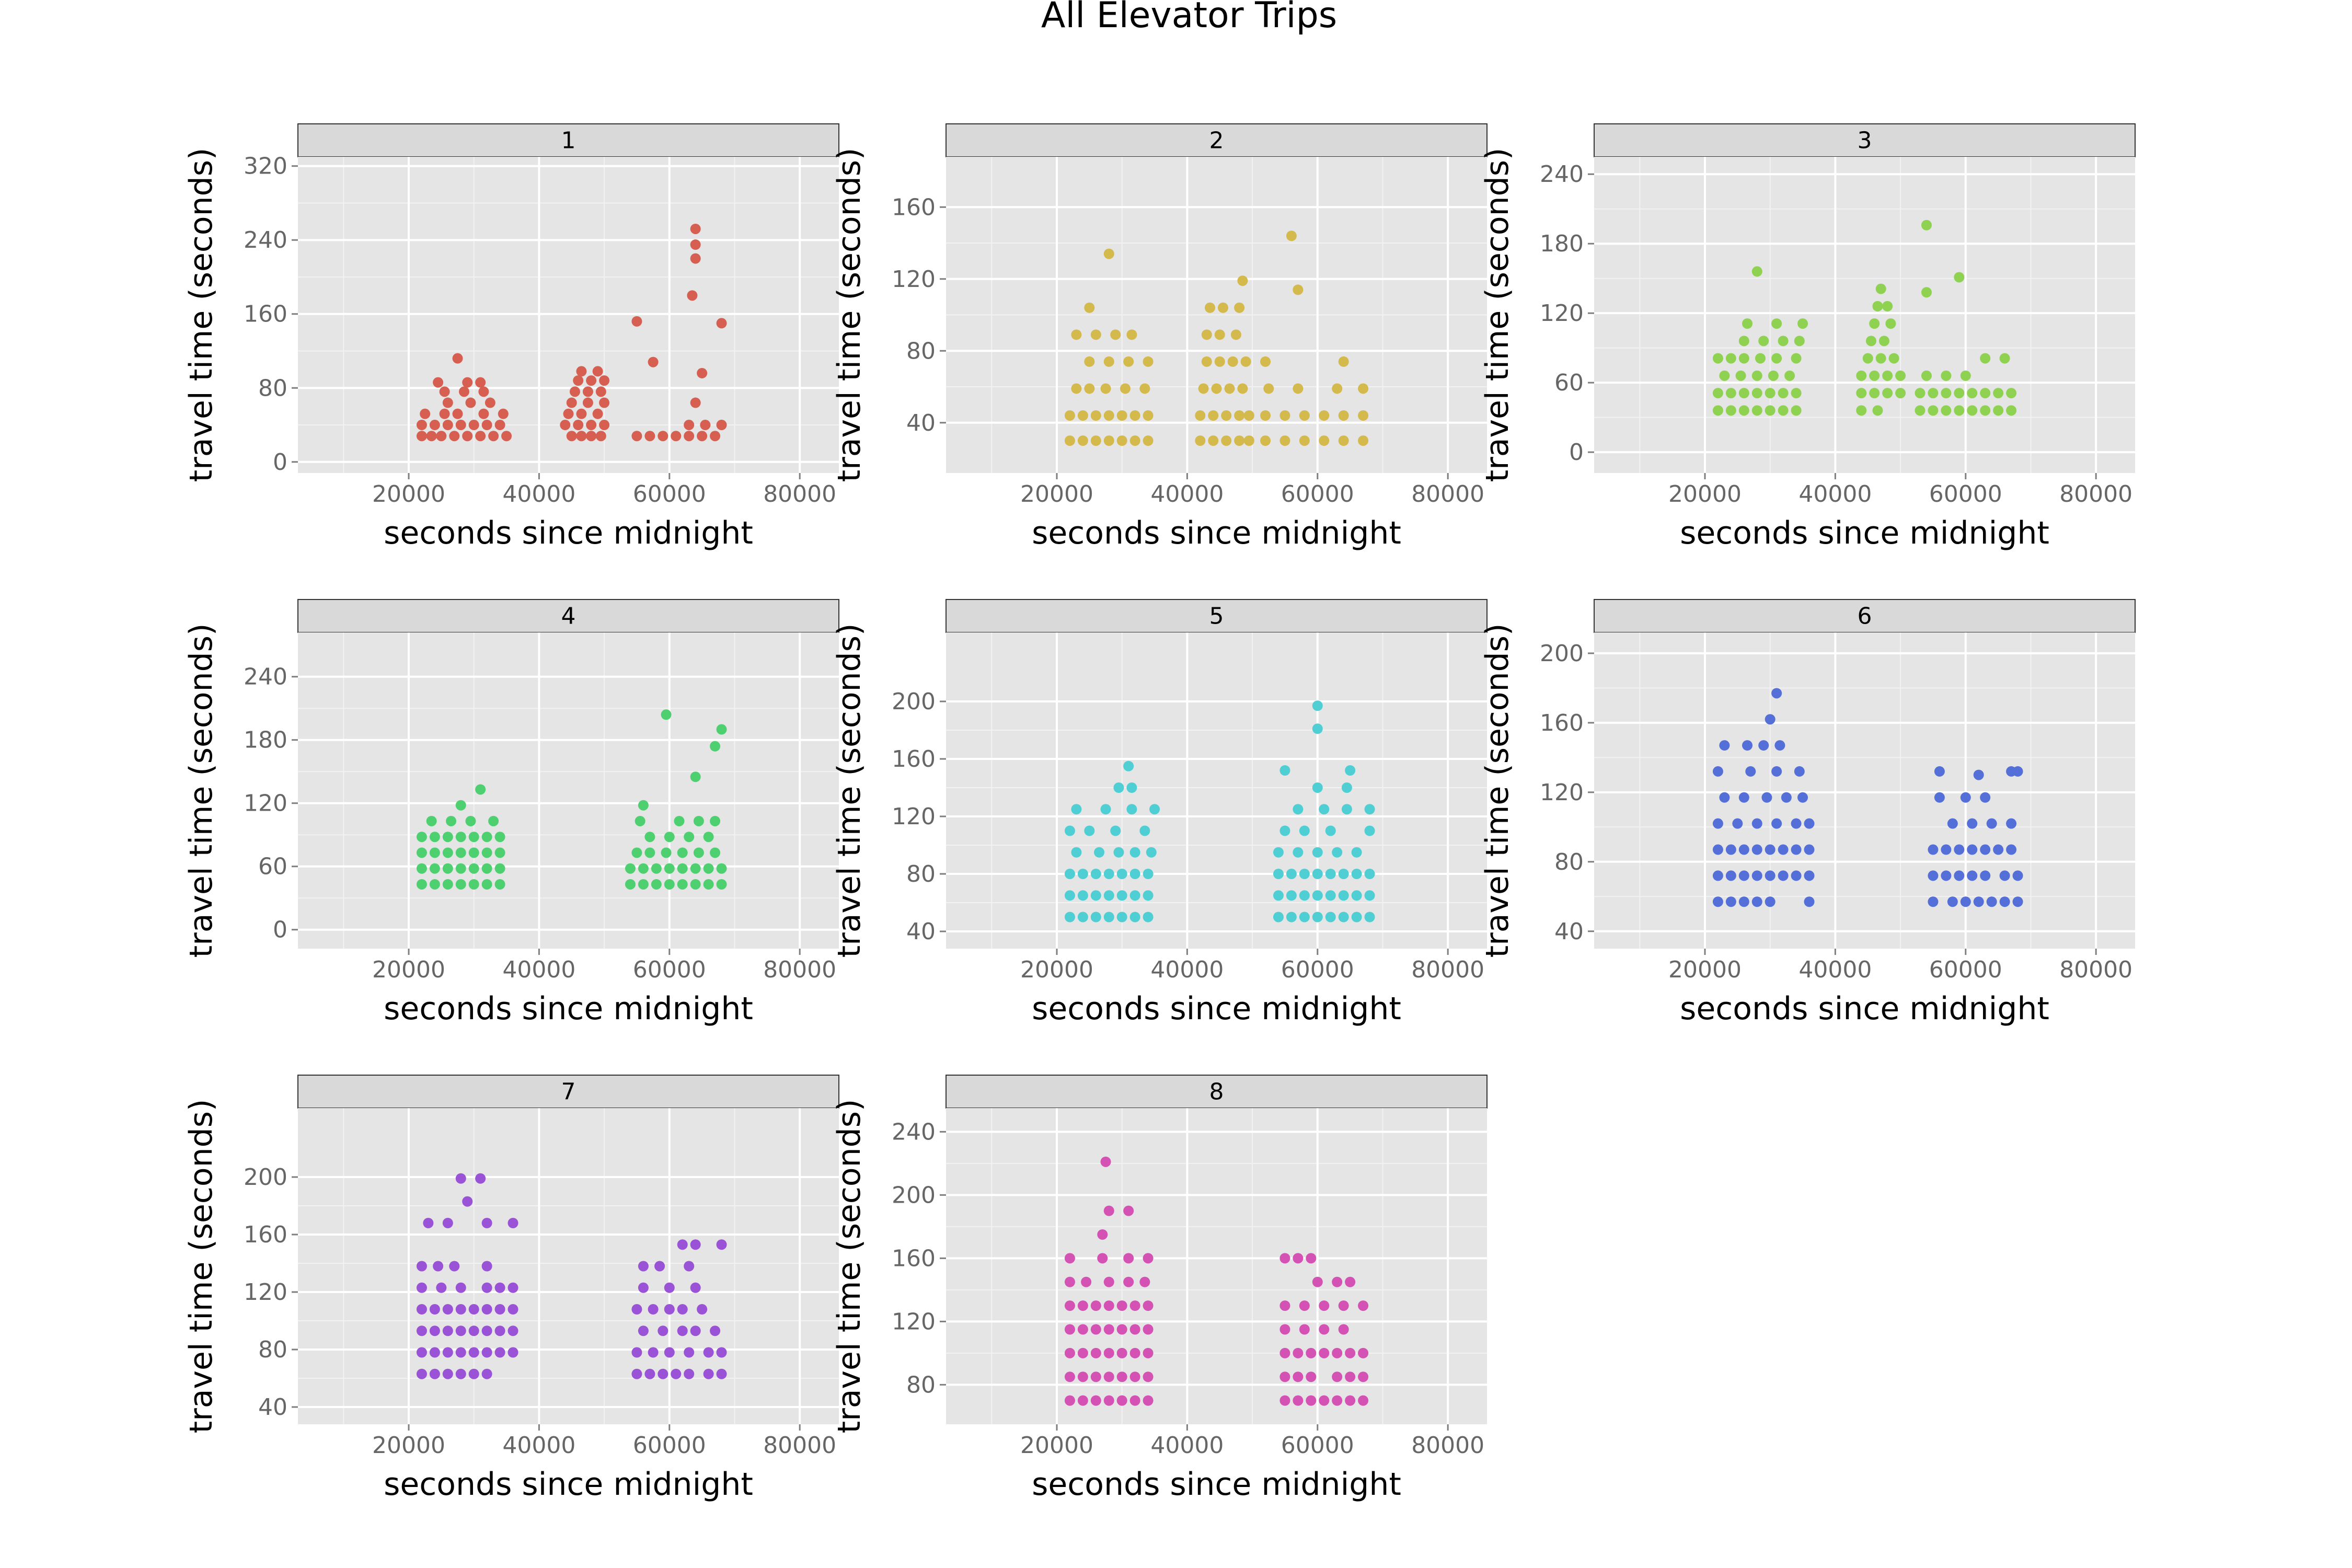  What do you see at coordinates (1569, 931) in the screenshot?
I see `y-tick-label: 40` at bounding box center [1569, 931].